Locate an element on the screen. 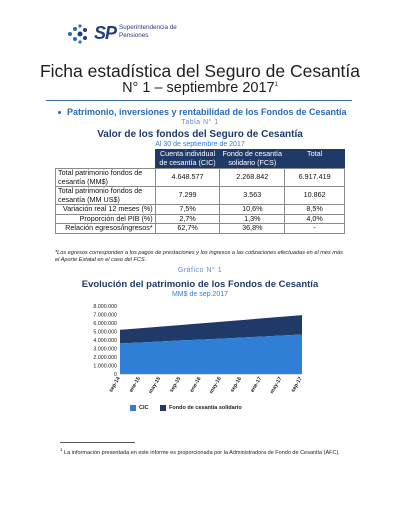 This screenshot has height=518, width=400. logo-text: Superintendencia de Pensiones is located at coordinates (148, 31).